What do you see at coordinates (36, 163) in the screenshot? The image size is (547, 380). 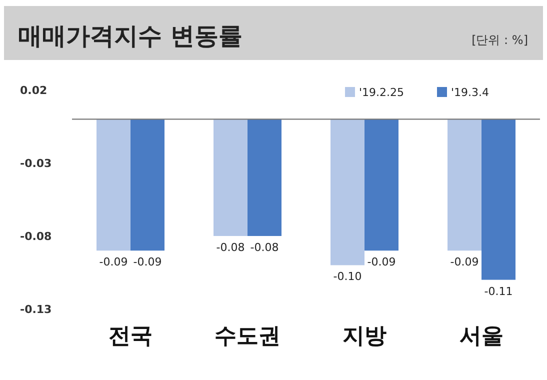 I see `y-tick-label: -0.03` at bounding box center [36, 163].